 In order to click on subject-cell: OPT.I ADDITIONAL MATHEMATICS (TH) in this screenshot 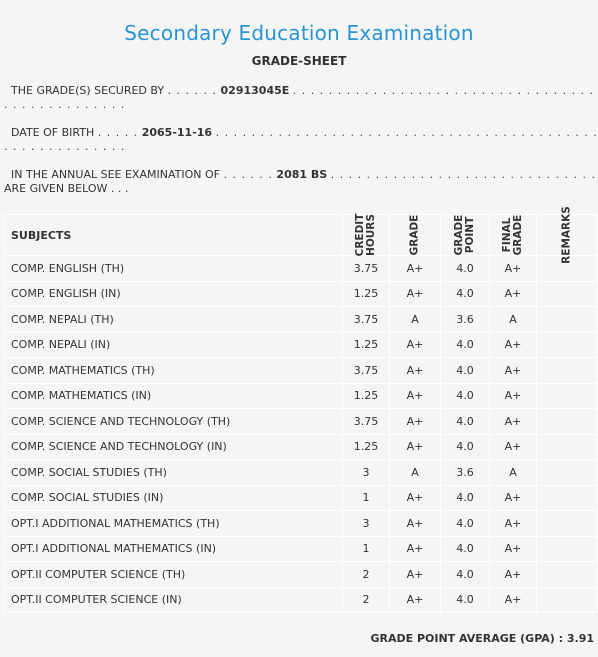, I will do `click(173, 523)`.